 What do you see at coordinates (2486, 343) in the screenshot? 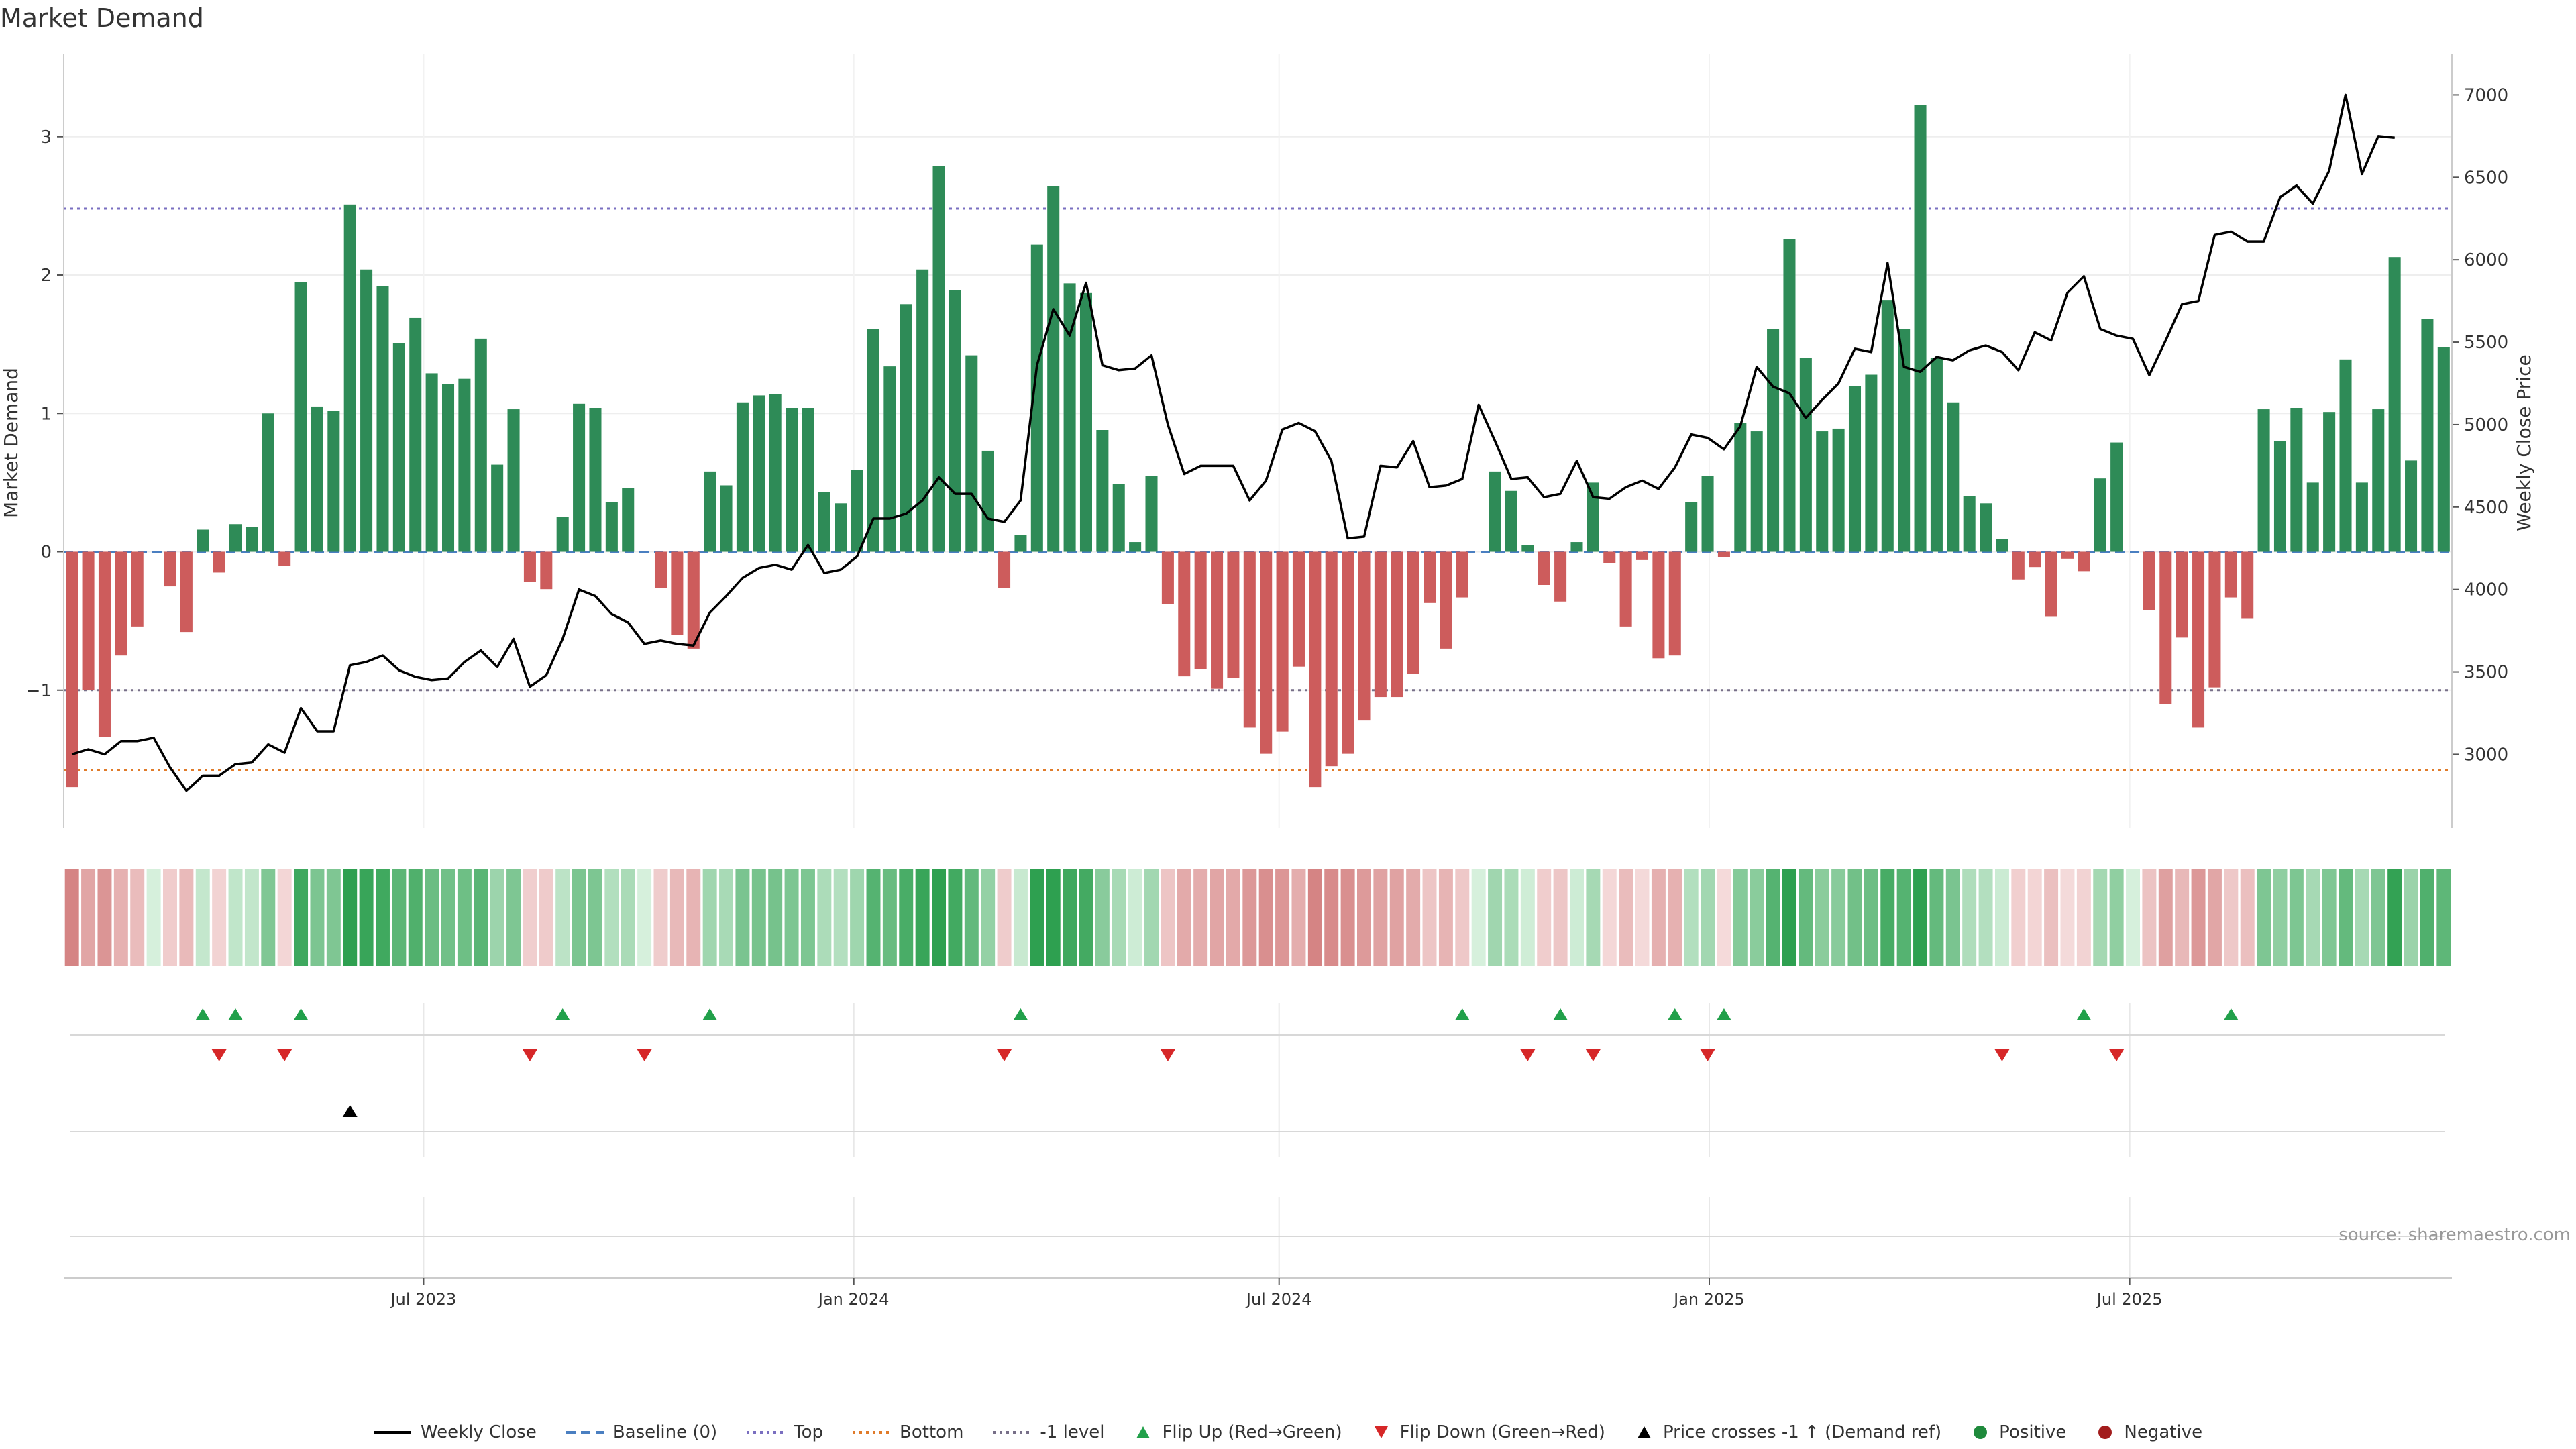
I see `y2-tick-label: 5500` at bounding box center [2486, 343].